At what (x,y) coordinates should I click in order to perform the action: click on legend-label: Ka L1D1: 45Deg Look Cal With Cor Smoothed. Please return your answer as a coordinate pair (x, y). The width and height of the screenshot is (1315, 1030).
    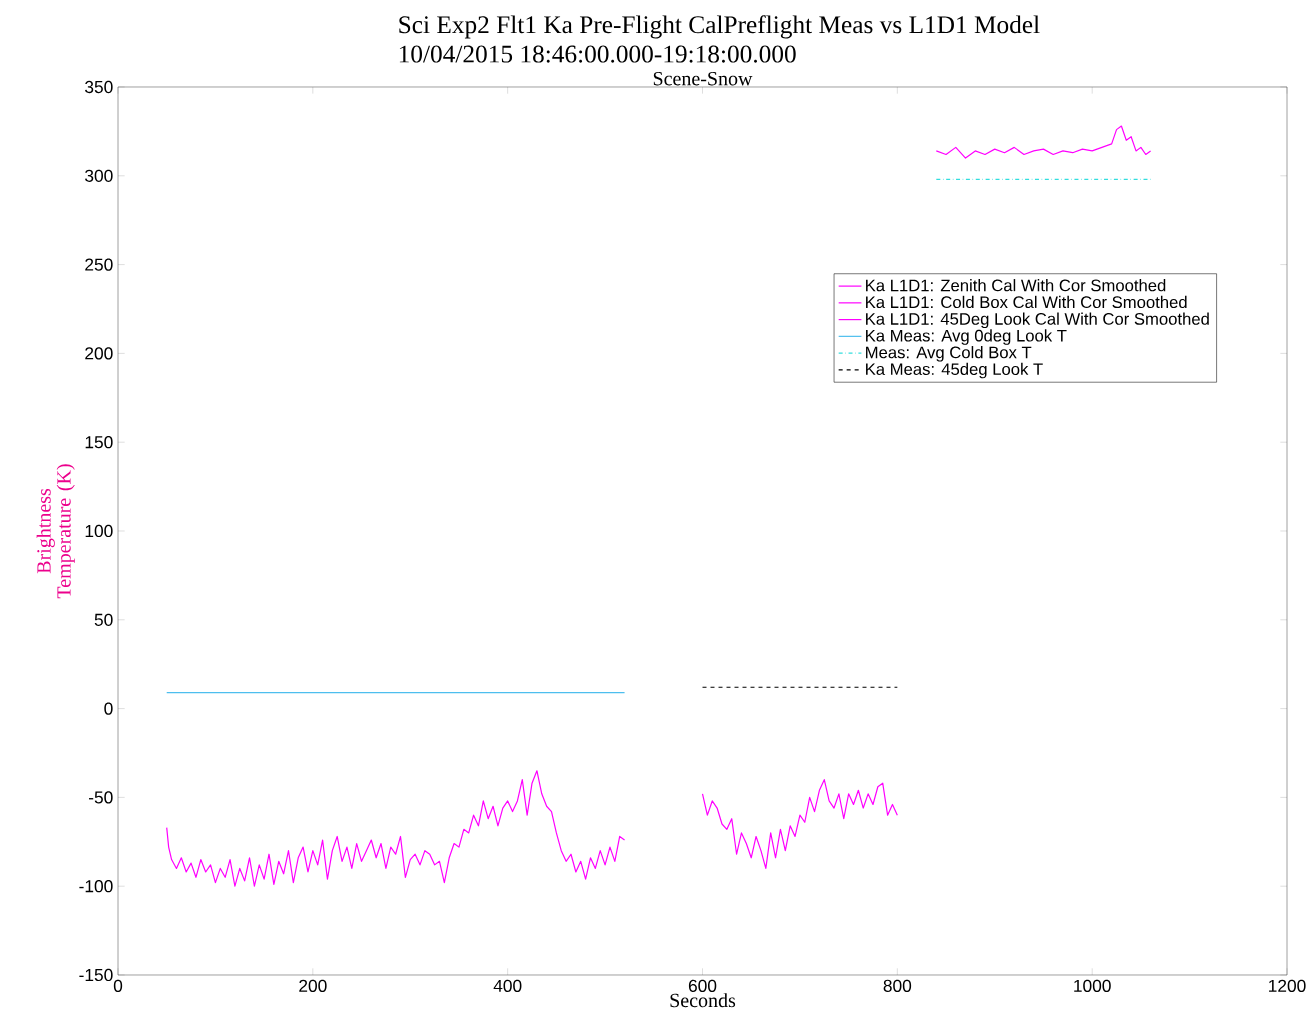
    Looking at the image, I should click on (1037, 320).